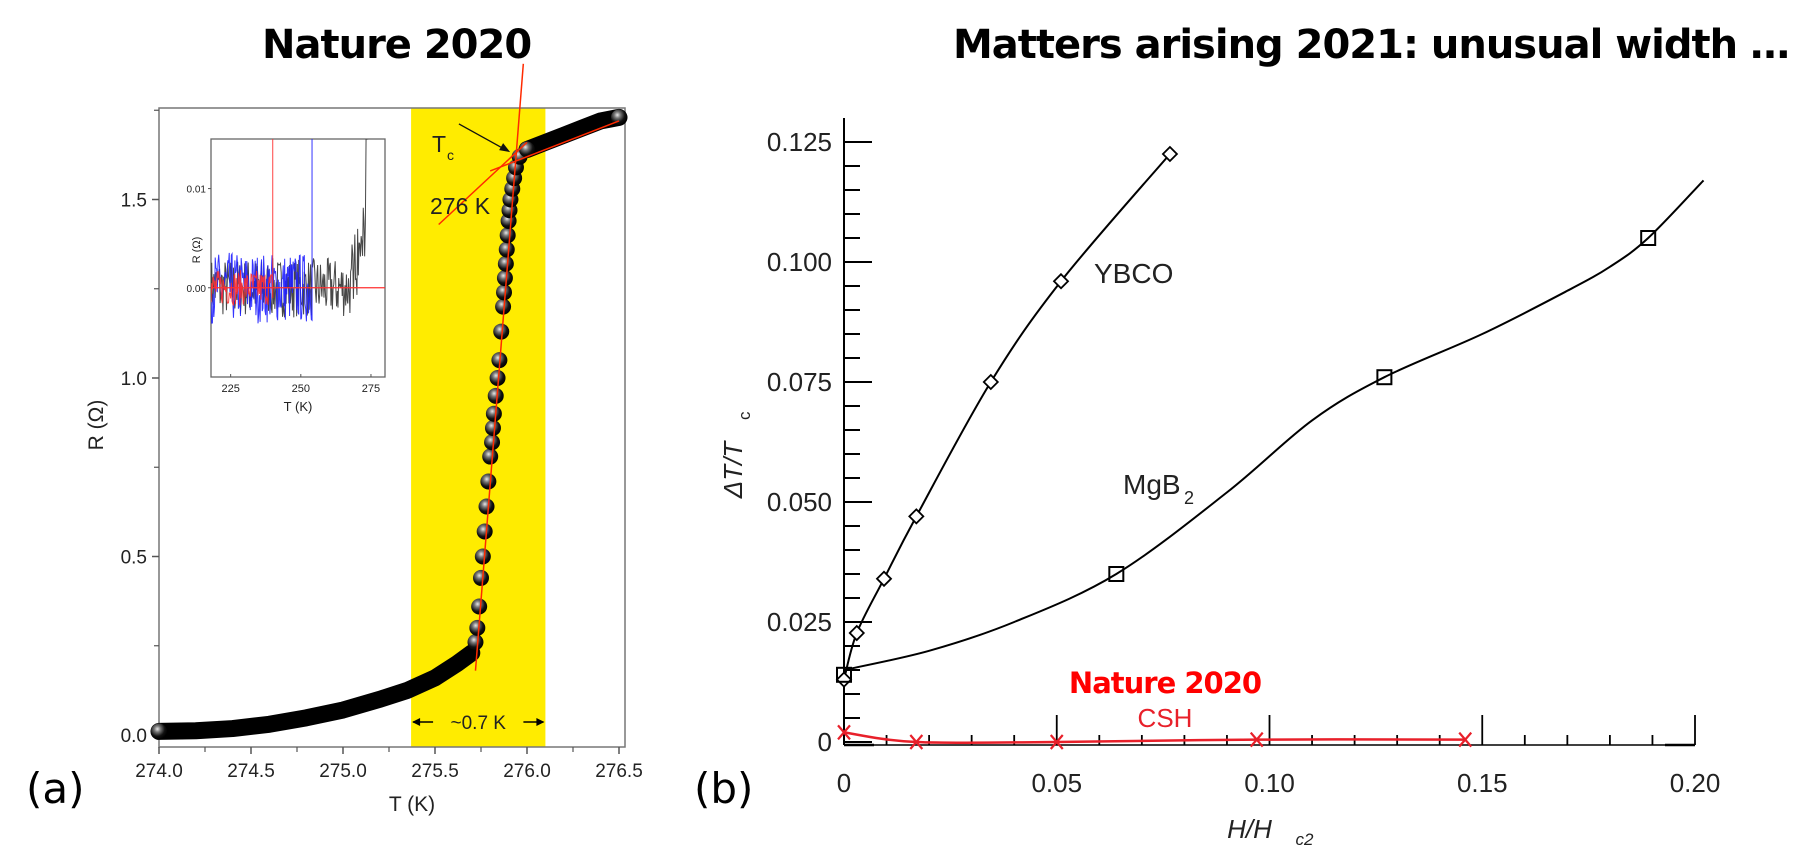 The height and width of the screenshot is (849, 1804). What do you see at coordinates (242, 222) in the screenshot?
I see `inset-series-red` at bounding box center [242, 222].